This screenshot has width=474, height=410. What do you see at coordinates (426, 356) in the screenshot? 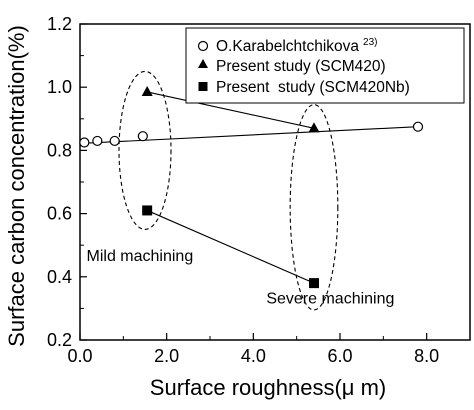
I see `x-tick-label: 8.0` at bounding box center [426, 356].